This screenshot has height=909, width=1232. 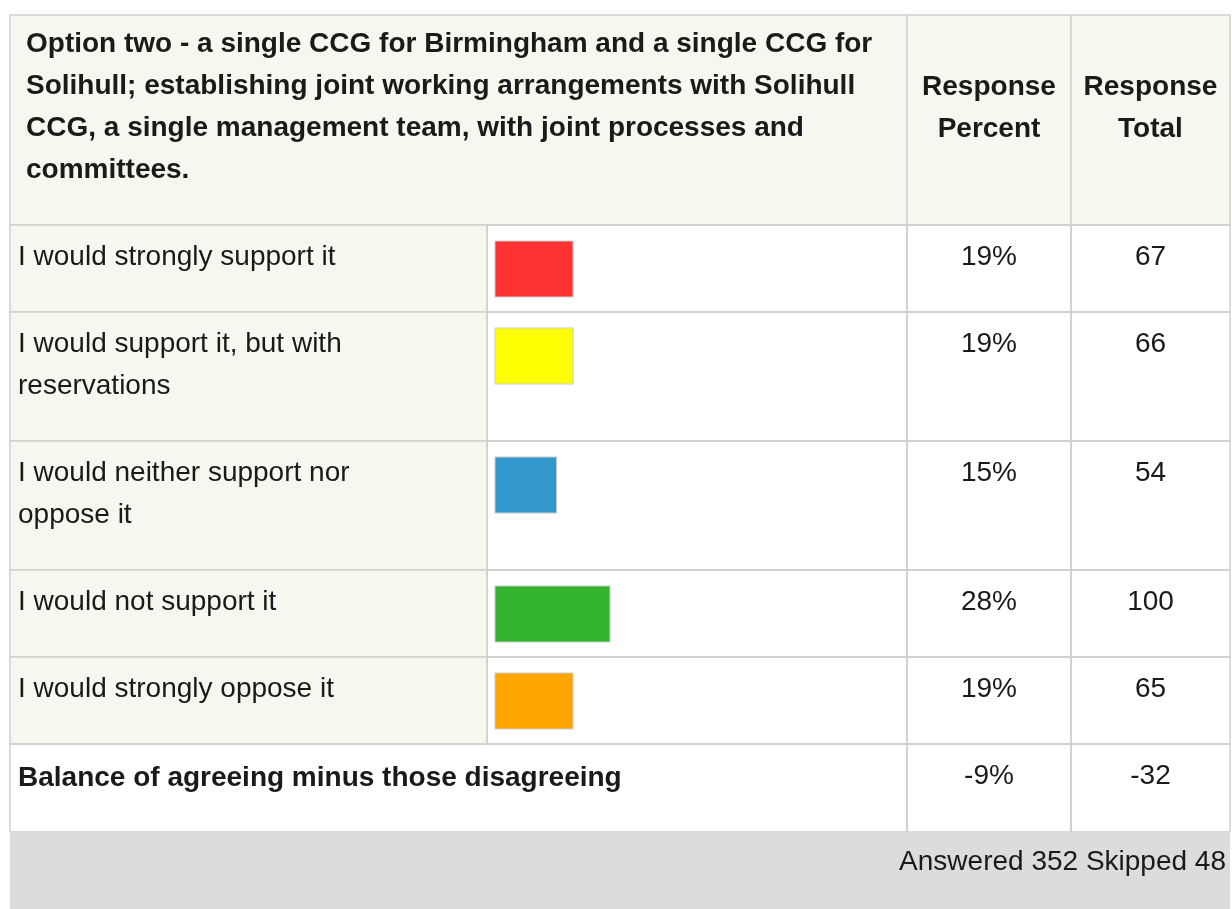 I want to click on text: Response Percent, so click(x=989, y=106).